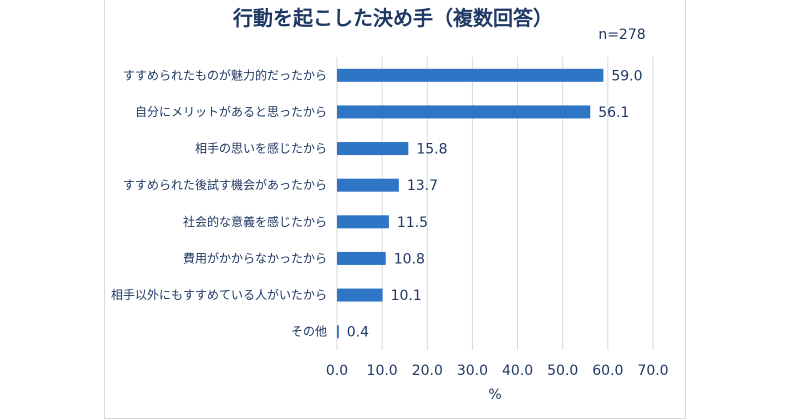 The image size is (800, 420). I want to click on x-tick-label: 0.0, so click(337, 371).